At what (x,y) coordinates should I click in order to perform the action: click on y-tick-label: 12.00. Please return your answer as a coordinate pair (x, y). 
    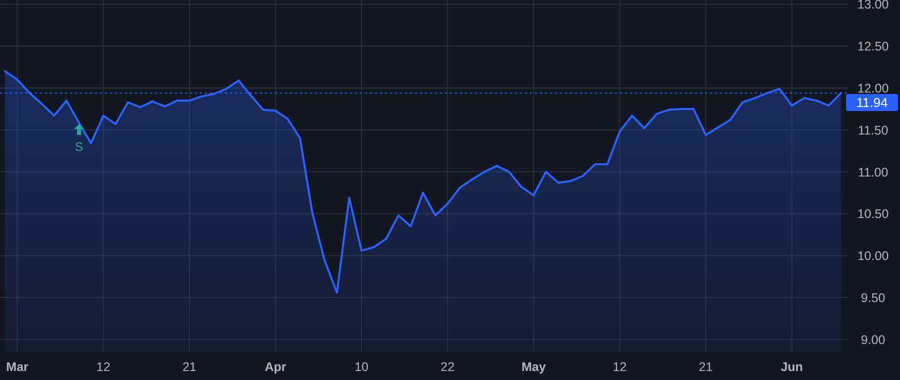
    Looking at the image, I should click on (873, 89).